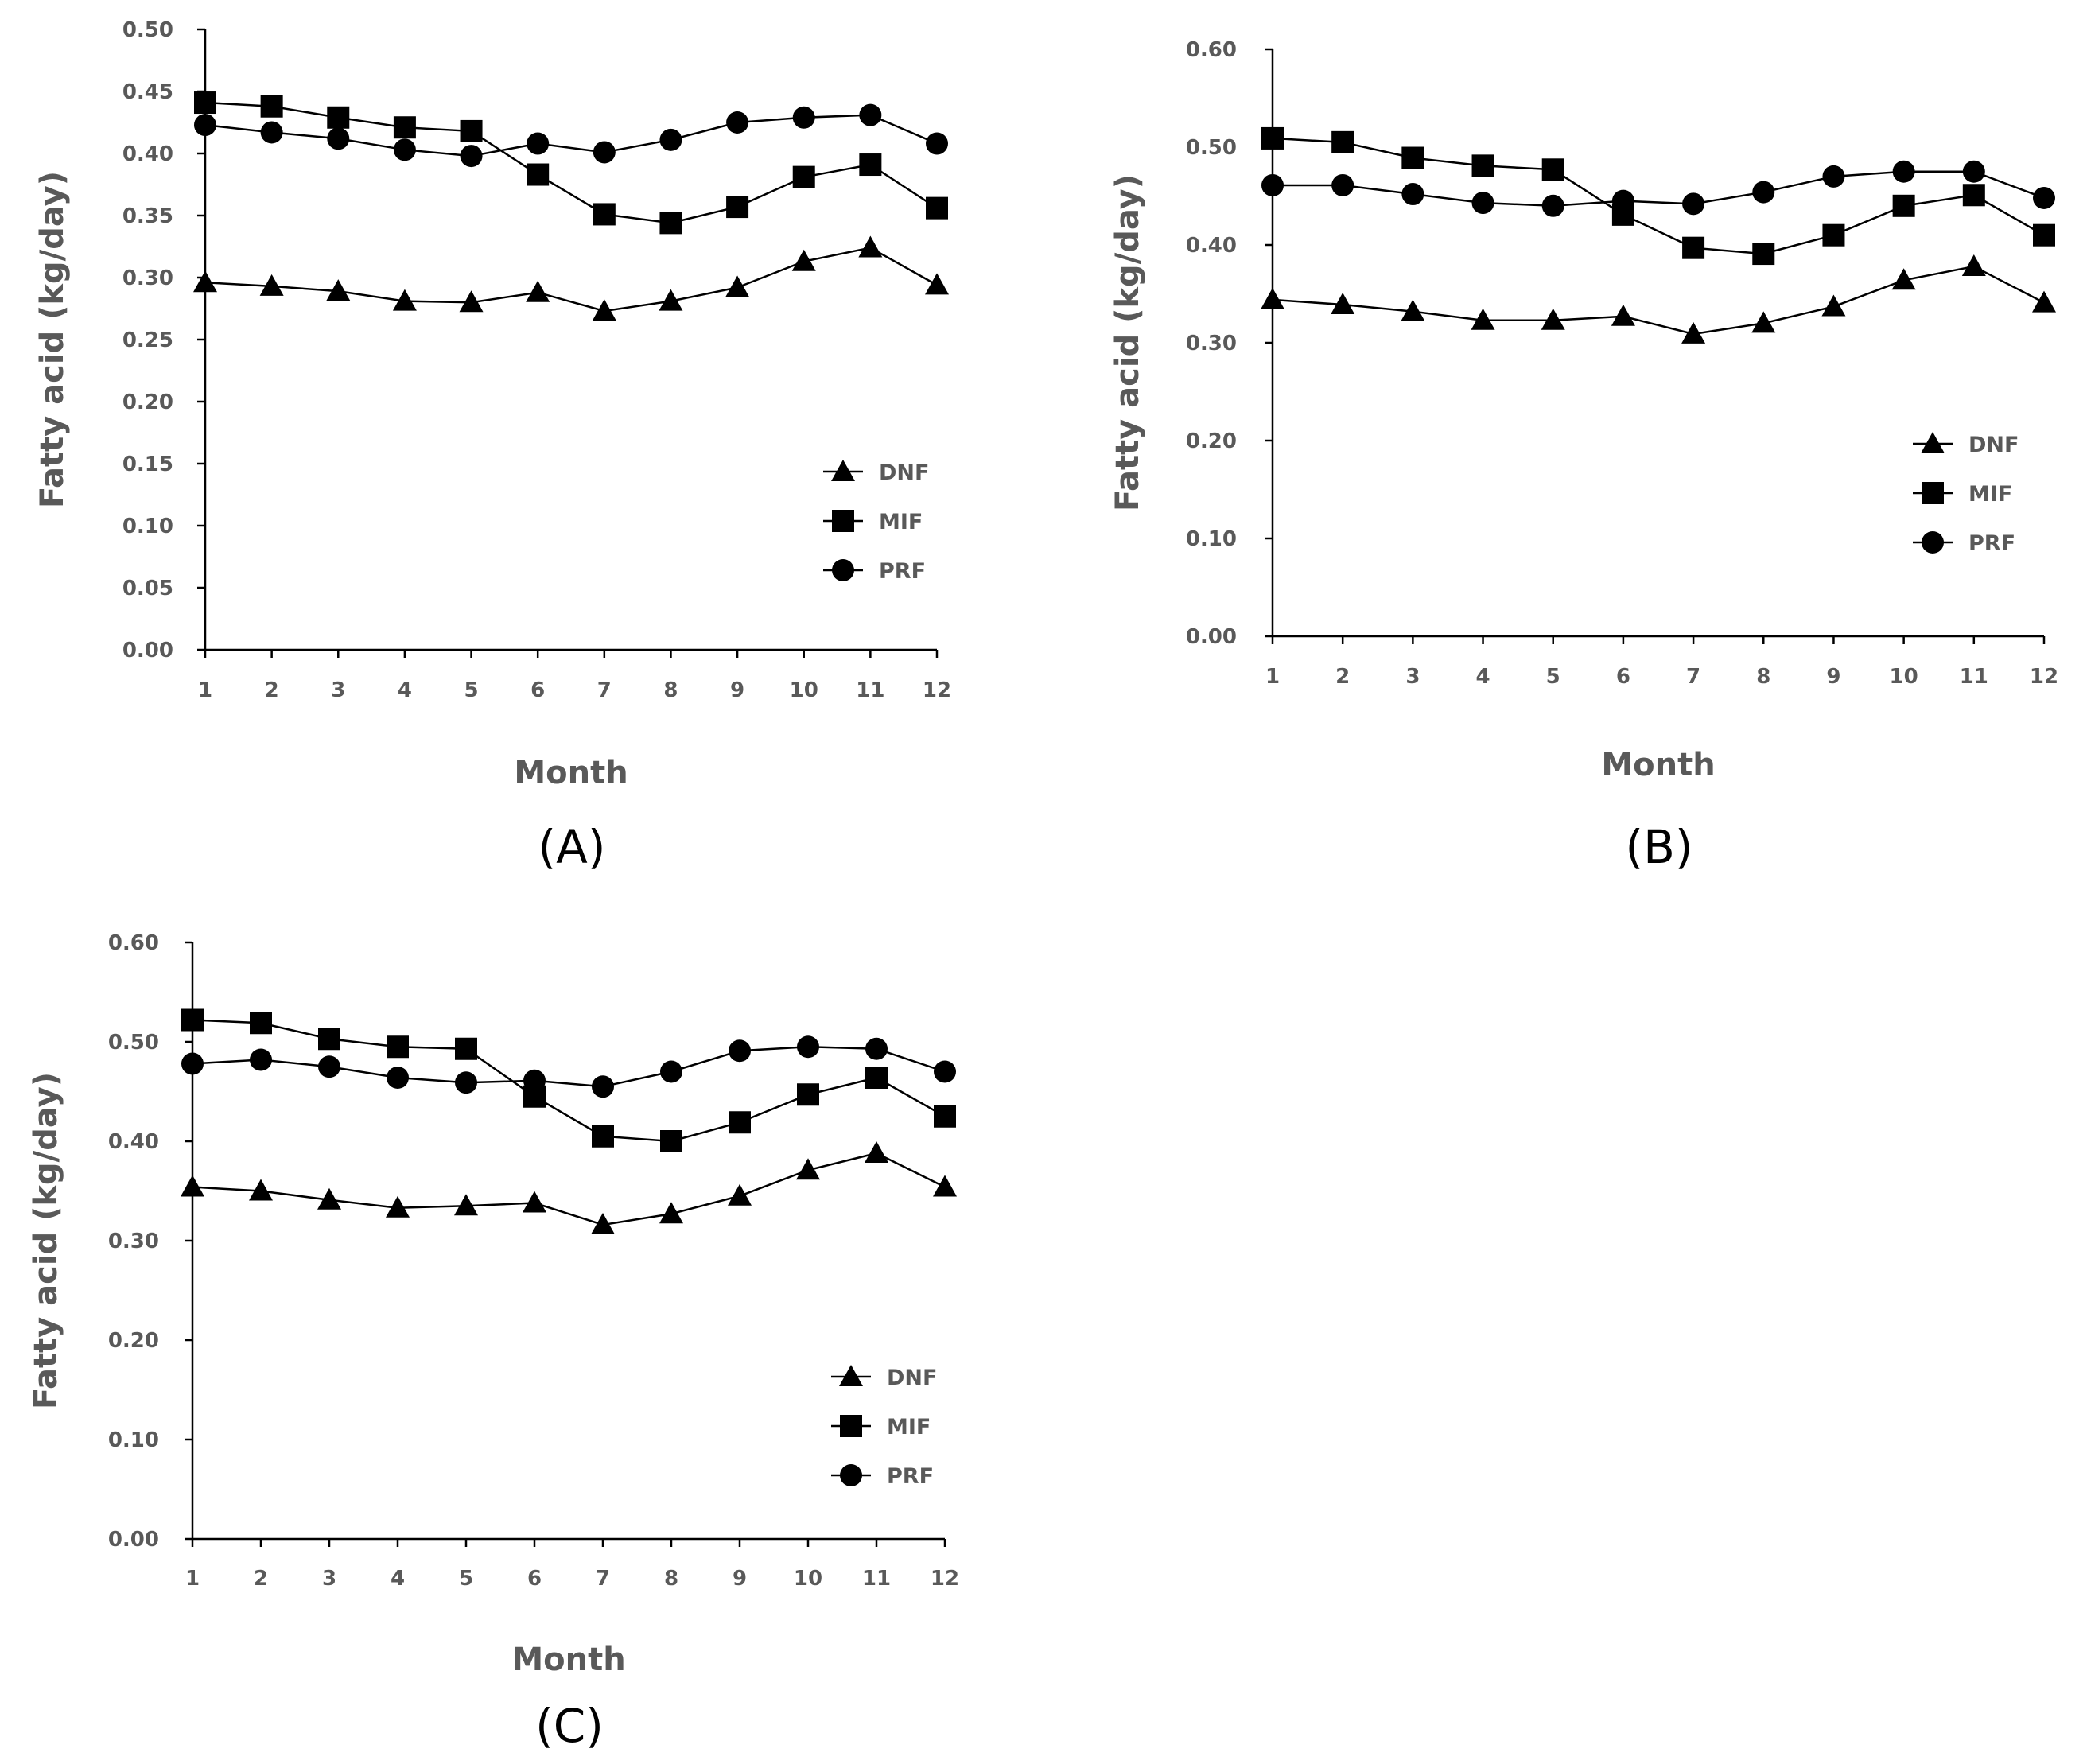 This screenshot has height=1764, width=2087. What do you see at coordinates (148, 465) in the screenshot?
I see `y-tick-label: 0.15` at bounding box center [148, 465].